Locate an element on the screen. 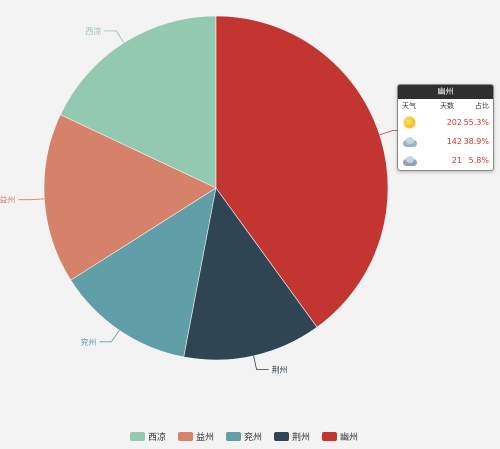 The height and width of the screenshot is (449, 500). legend: 西凉 益州 兖州 荆州 幽州 is located at coordinates (244, 437).